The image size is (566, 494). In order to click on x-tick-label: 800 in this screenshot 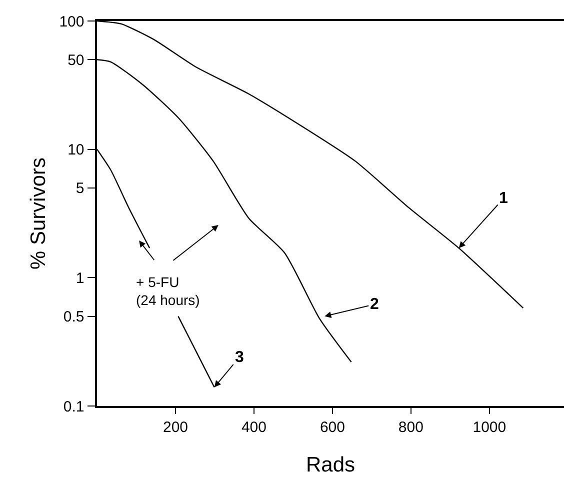, I will do `click(411, 427)`.